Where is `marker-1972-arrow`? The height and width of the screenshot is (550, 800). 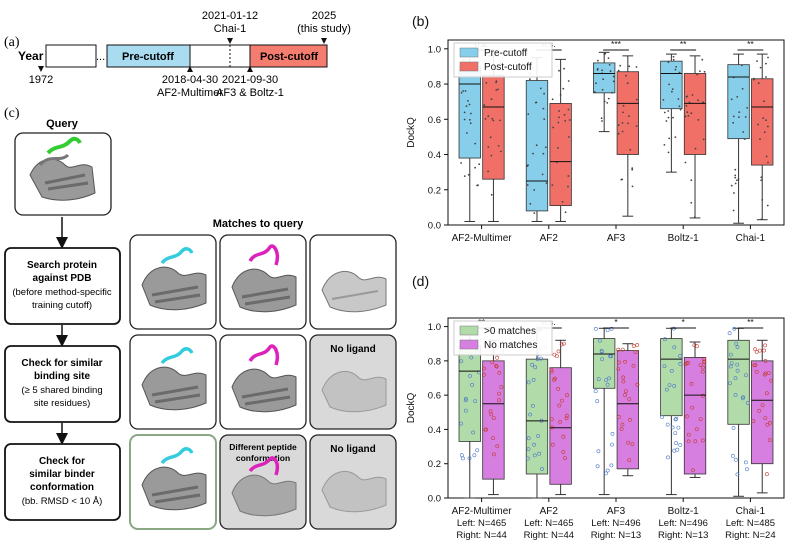 marker-1972-arrow is located at coordinates (41, 69).